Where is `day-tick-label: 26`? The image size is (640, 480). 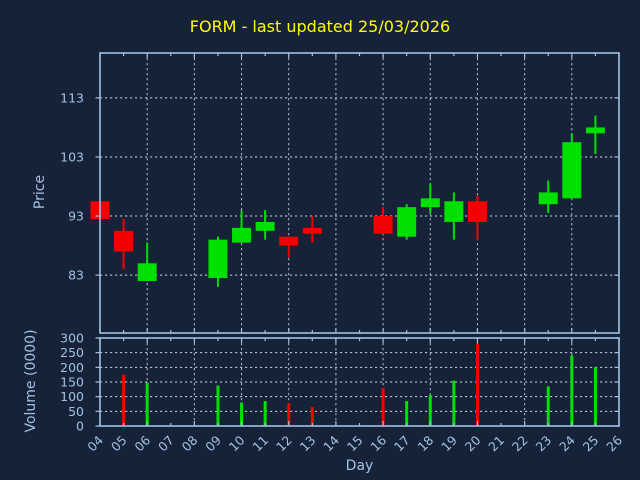
day-tick-label: 26 is located at coordinates (614, 443).